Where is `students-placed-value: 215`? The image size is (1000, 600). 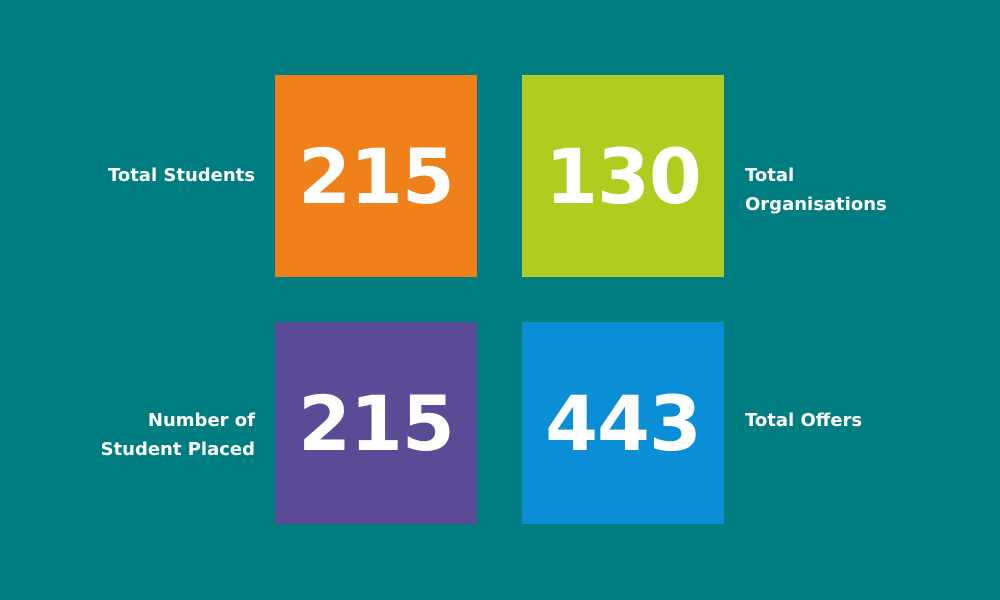
students-placed-value: 215 is located at coordinates (376, 423).